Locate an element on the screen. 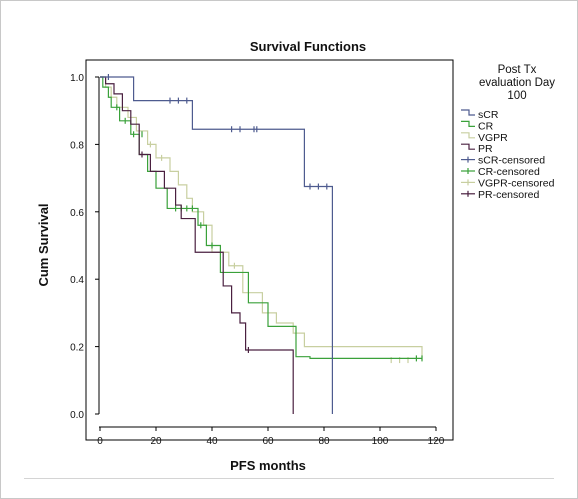  x-tick-label: 120 is located at coordinates (436, 441).